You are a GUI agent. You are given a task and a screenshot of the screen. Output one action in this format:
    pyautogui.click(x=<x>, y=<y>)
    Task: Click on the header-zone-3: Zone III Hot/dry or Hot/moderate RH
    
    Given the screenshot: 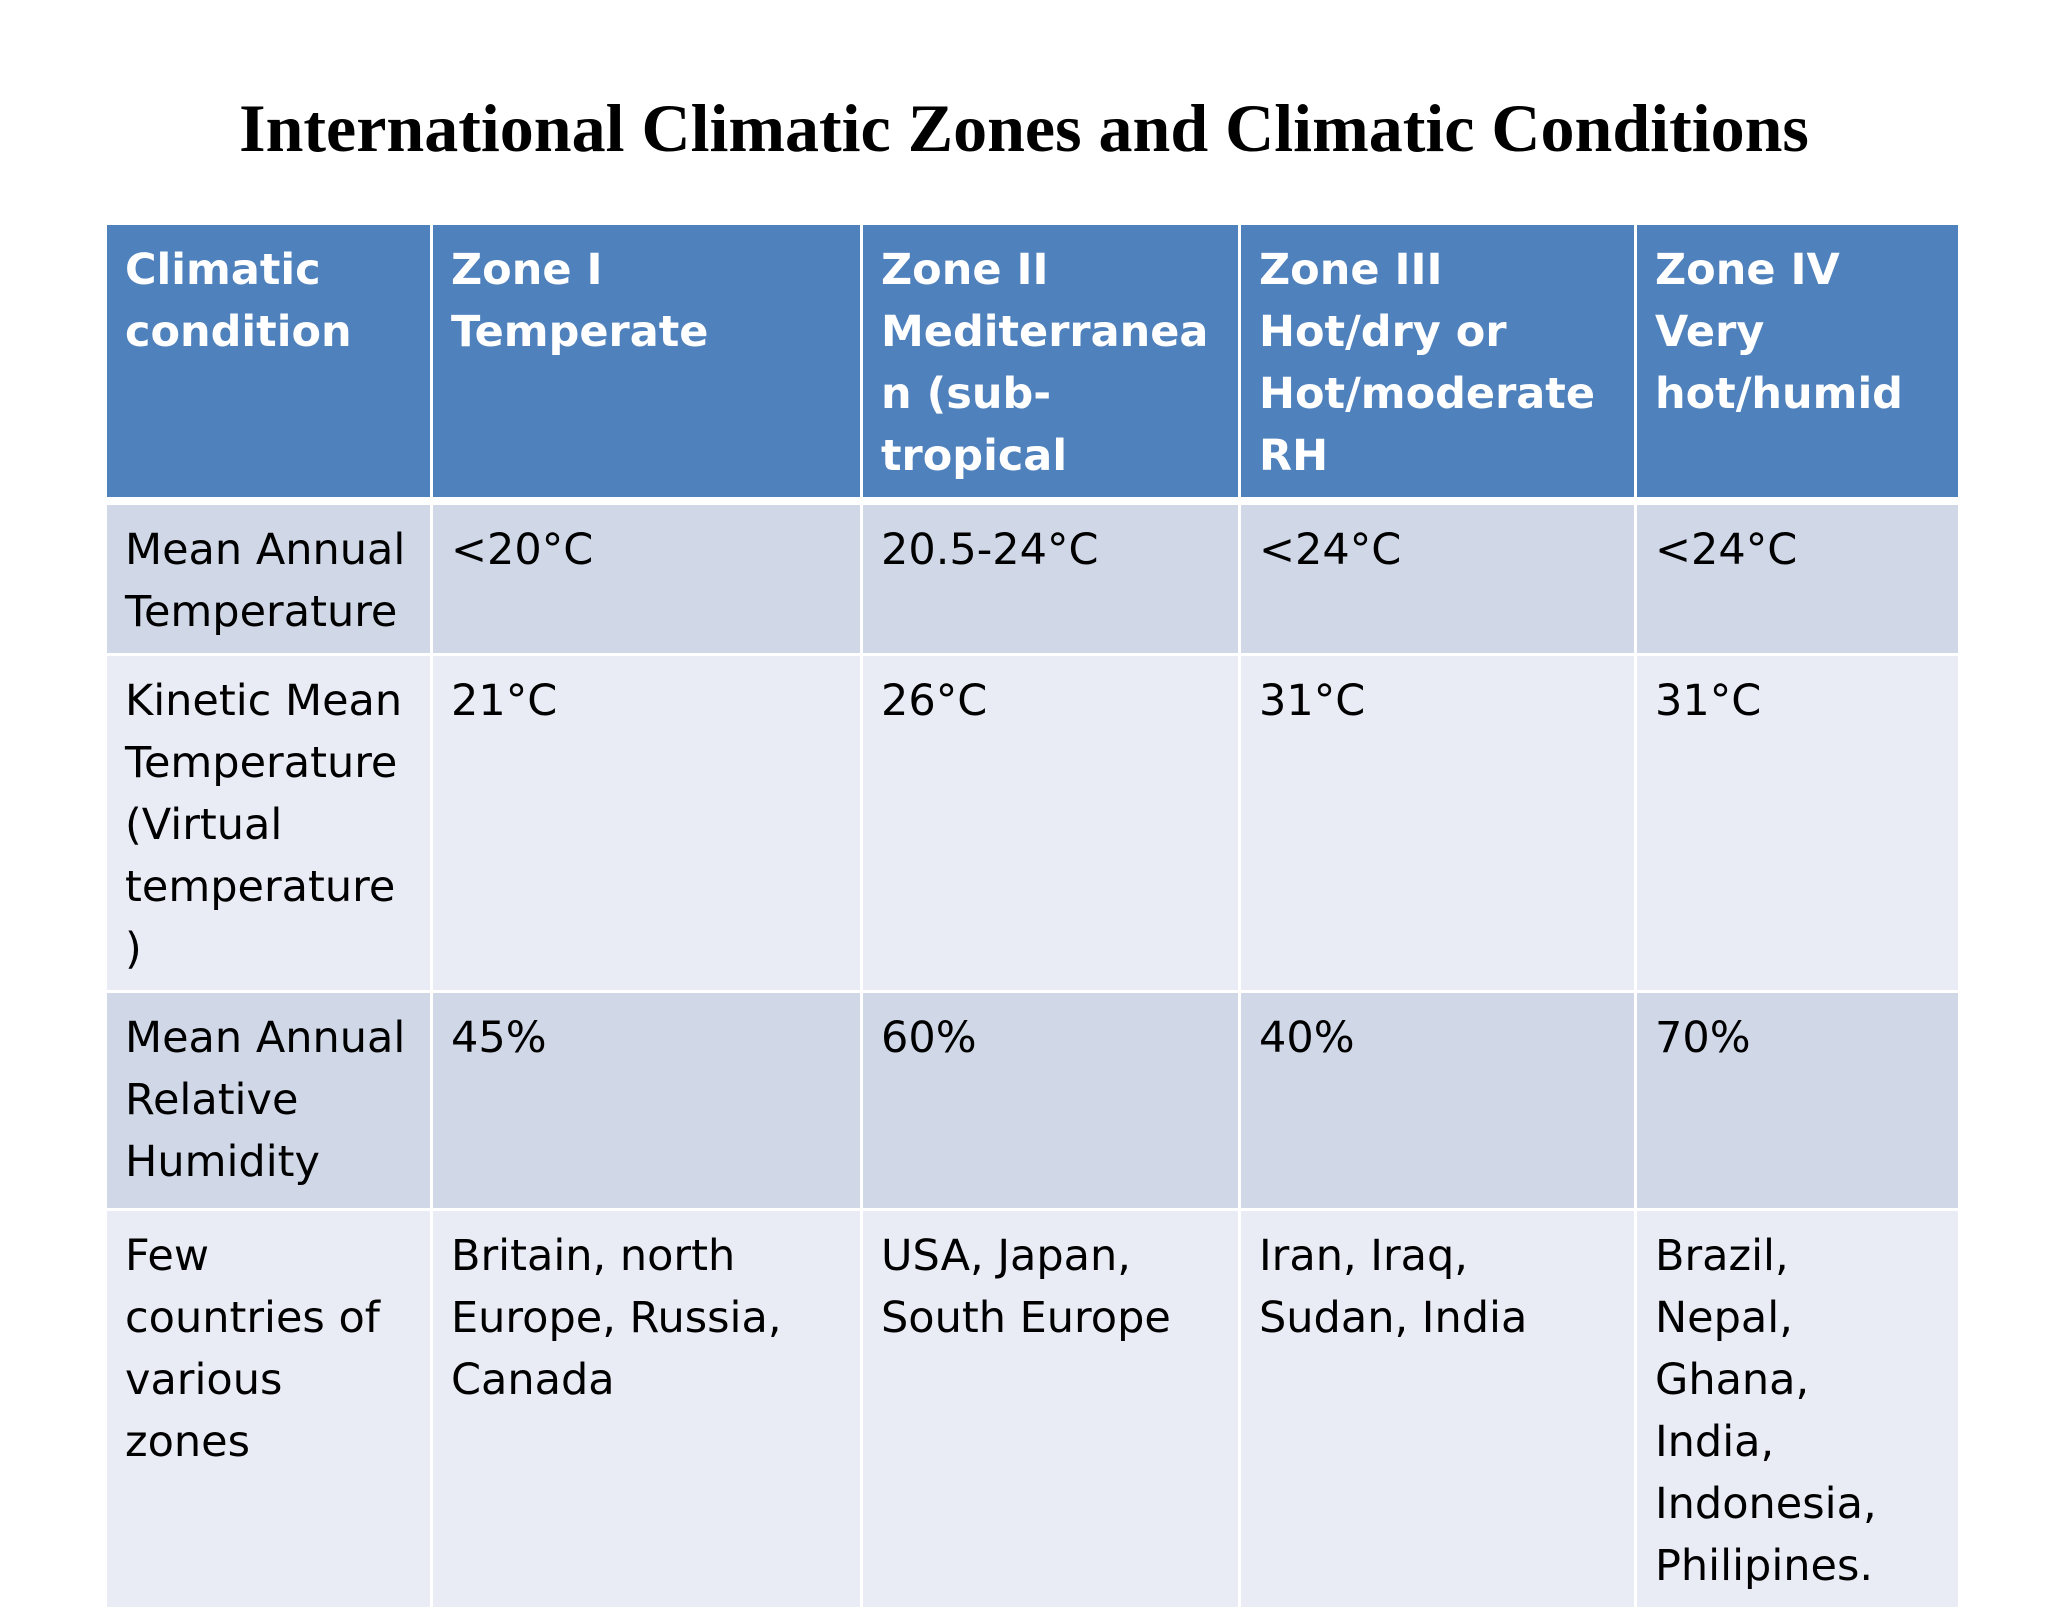 What is the action you would take?
    pyautogui.click(x=1437, y=363)
    